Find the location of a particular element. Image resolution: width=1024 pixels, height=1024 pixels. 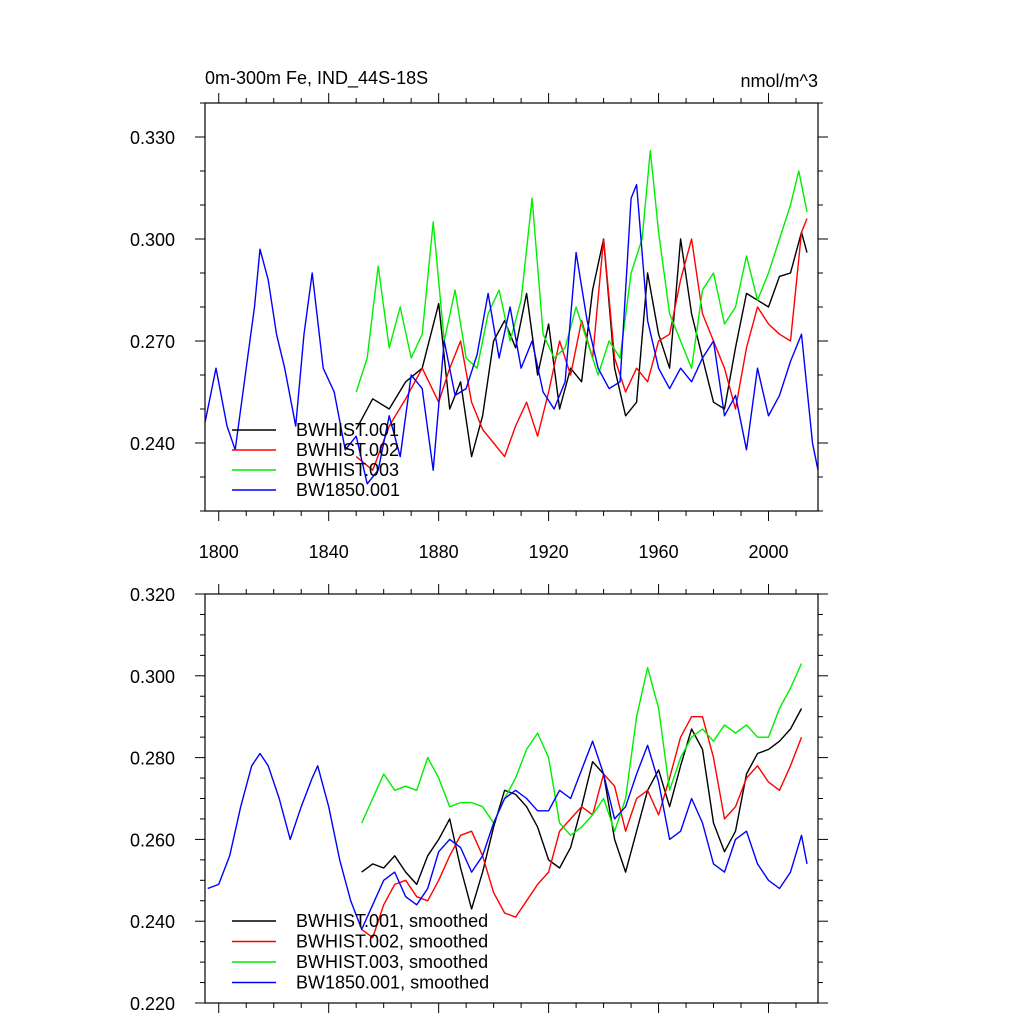

legend-label: BWHIST.001, smoothed is located at coordinates (392, 921).